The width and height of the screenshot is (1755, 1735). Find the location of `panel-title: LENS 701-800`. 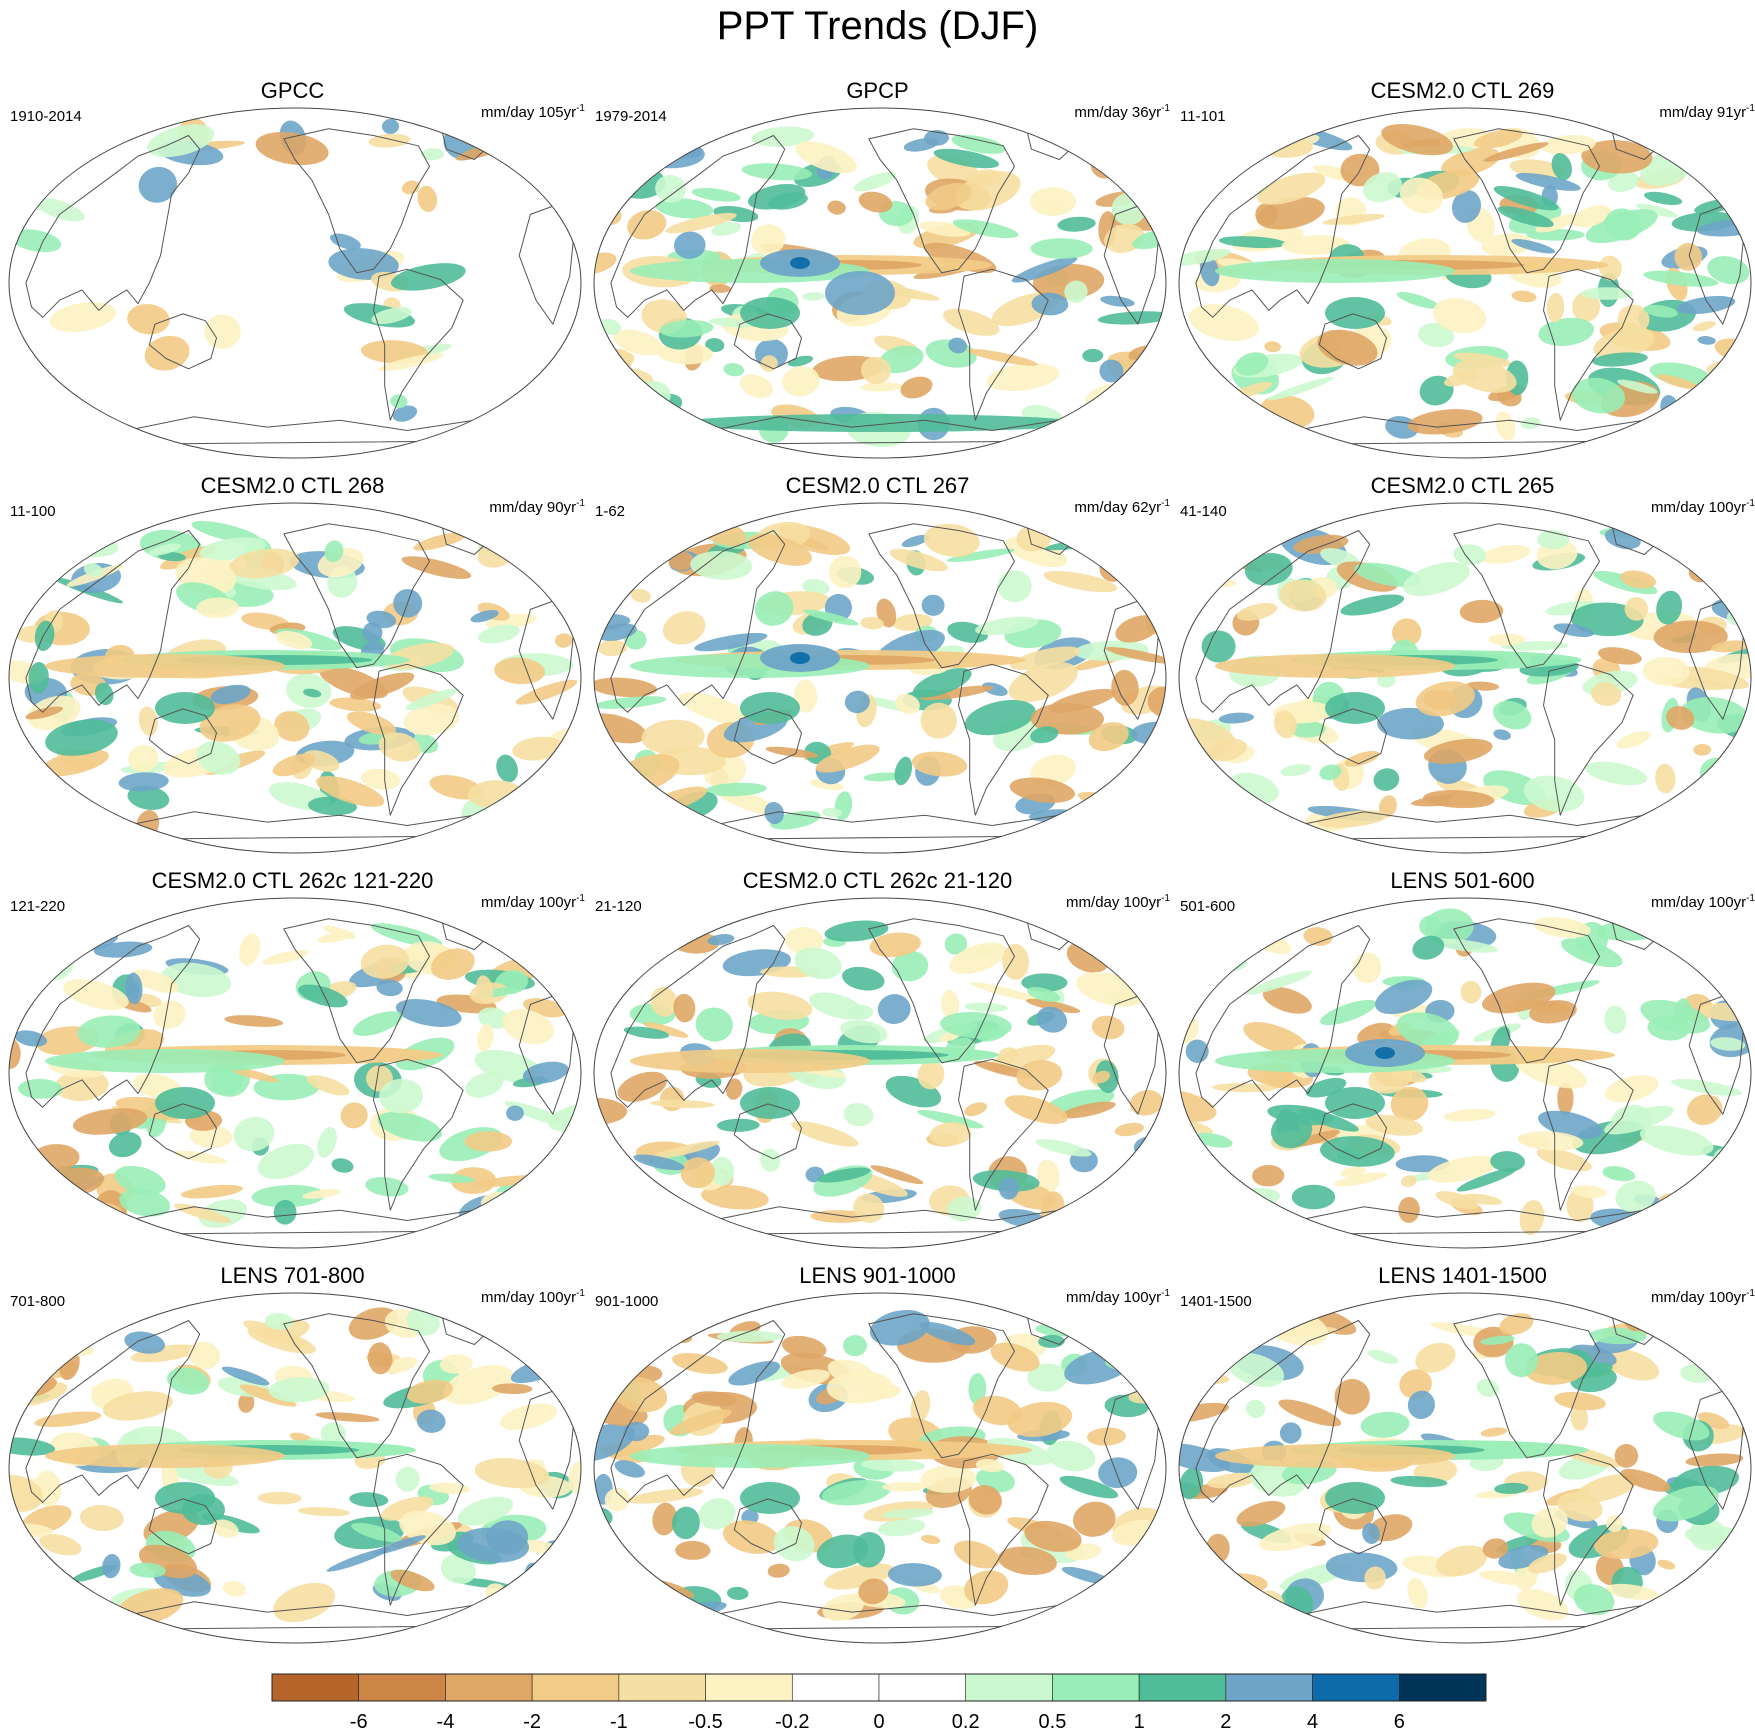

panel-title: LENS 701-800 is located at coordinates (292, 1275).